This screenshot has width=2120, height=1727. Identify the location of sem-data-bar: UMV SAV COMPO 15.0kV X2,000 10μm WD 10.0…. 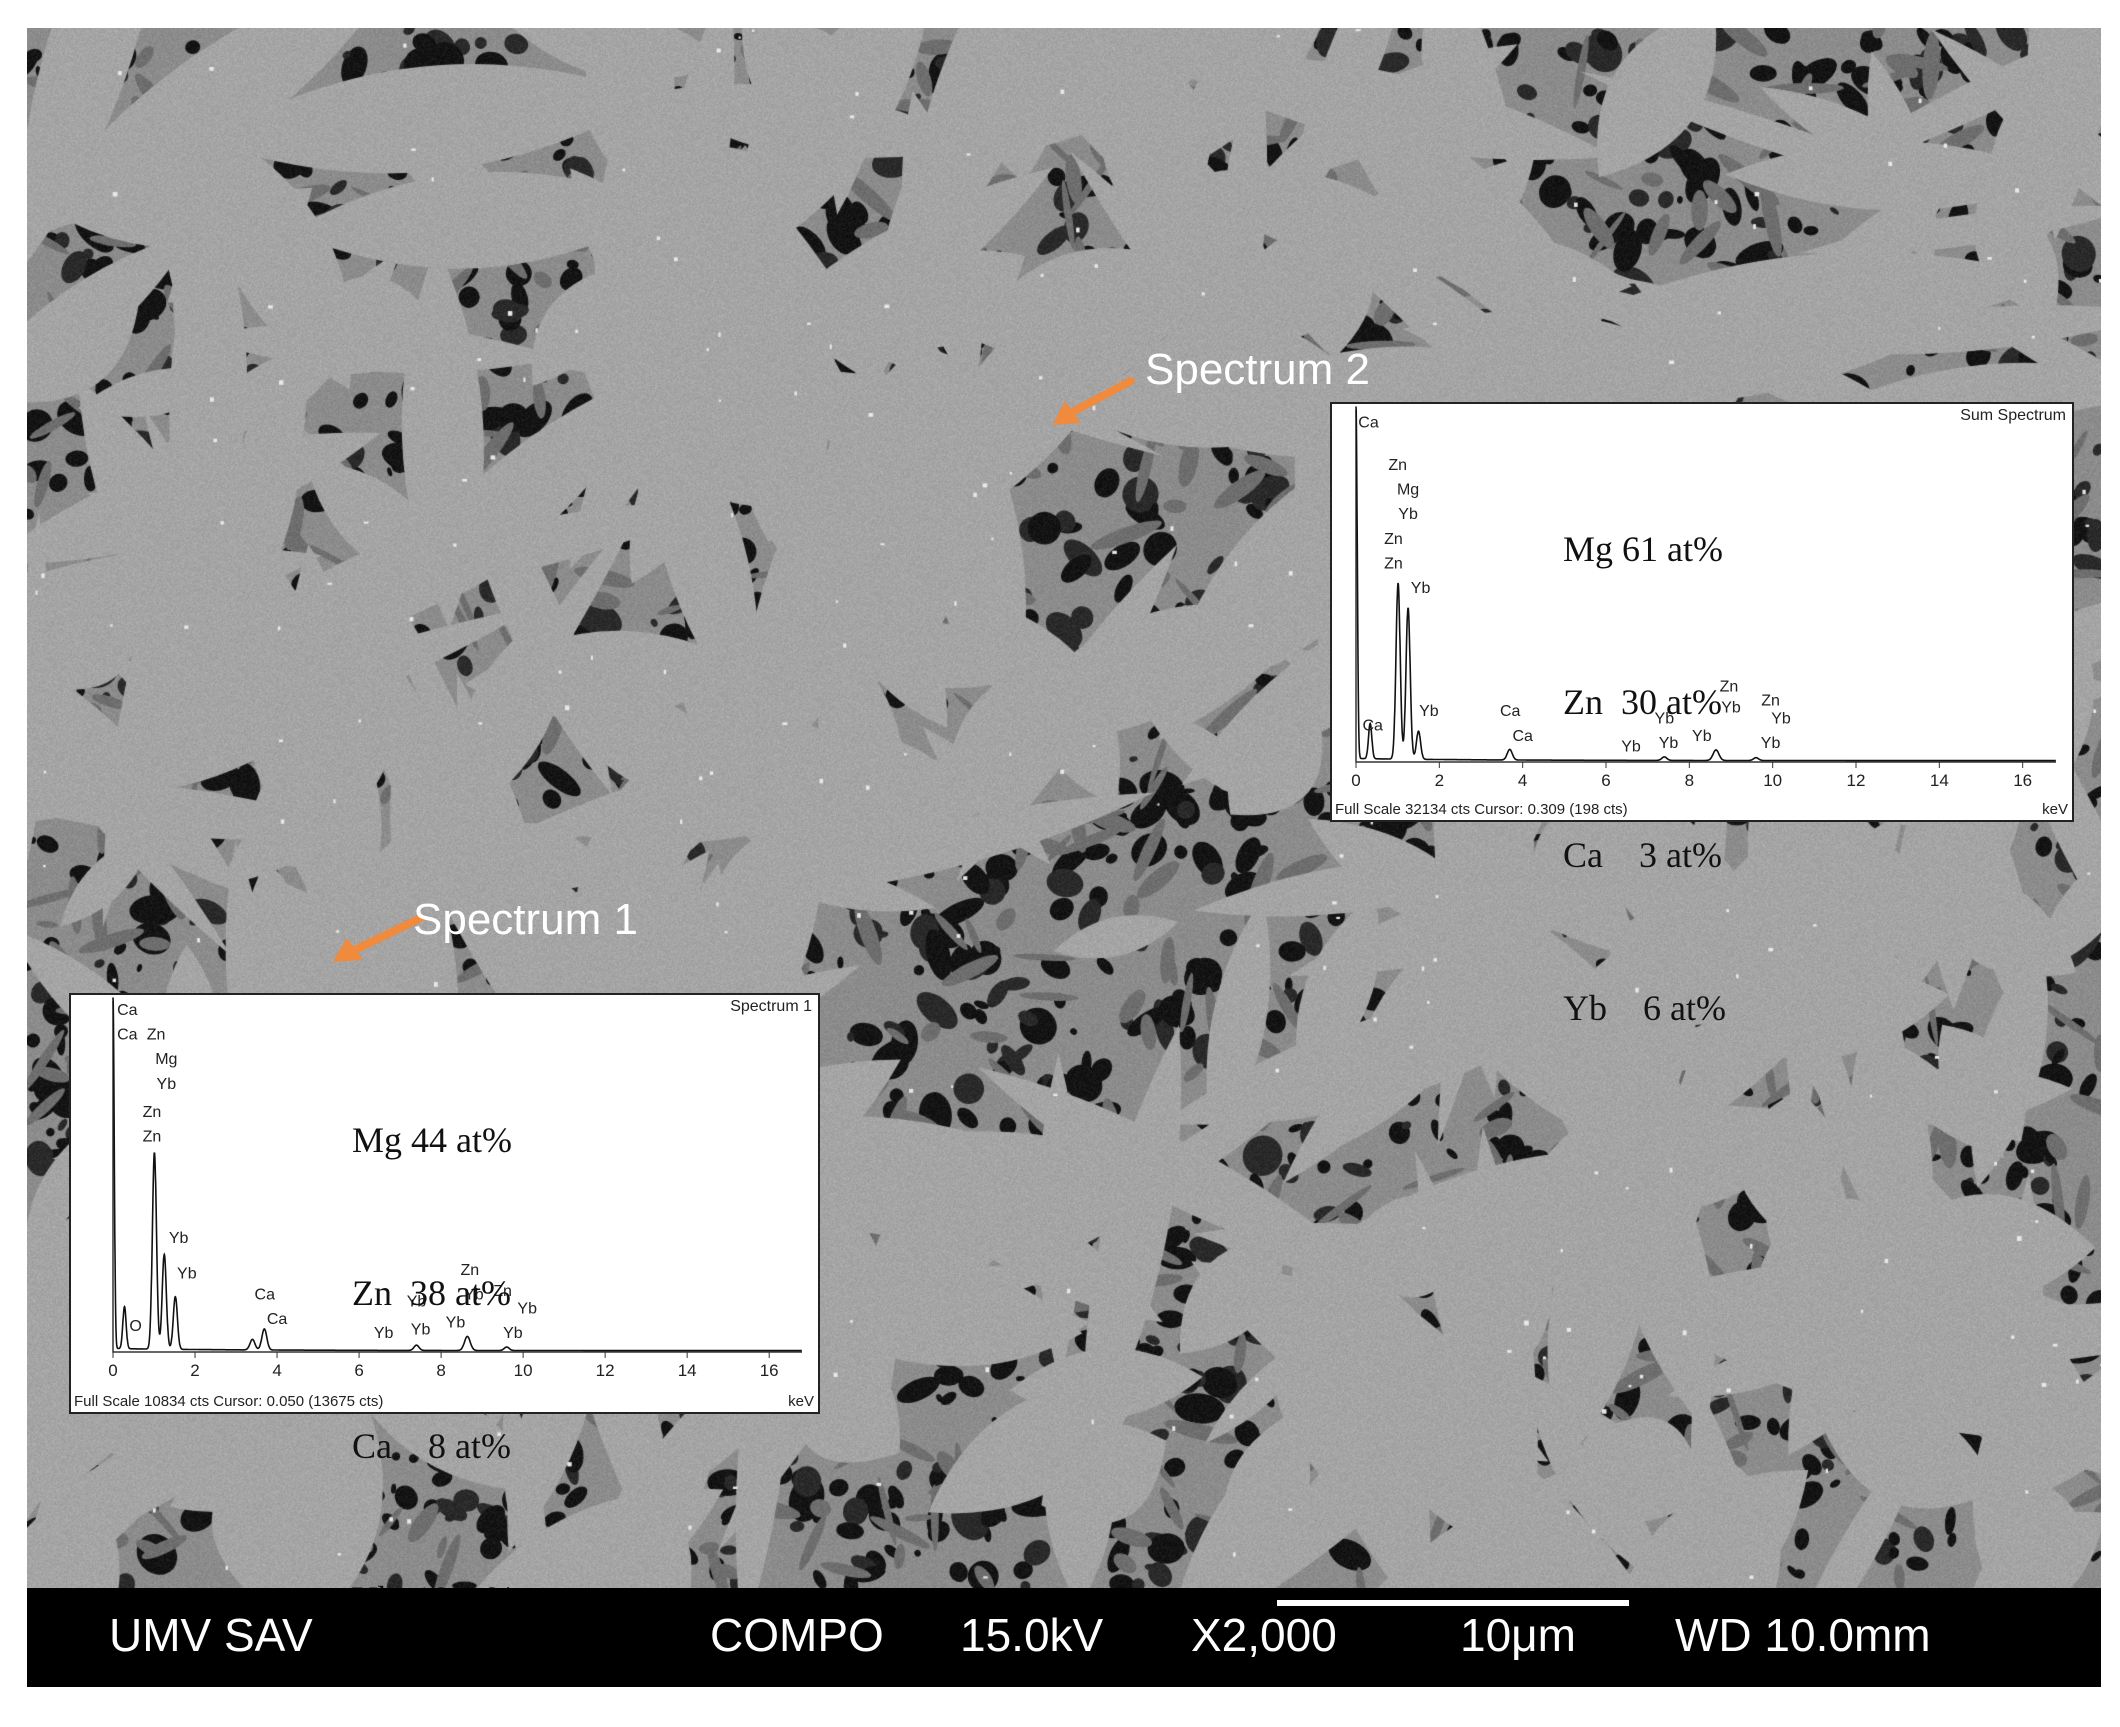
(1064, 1637).